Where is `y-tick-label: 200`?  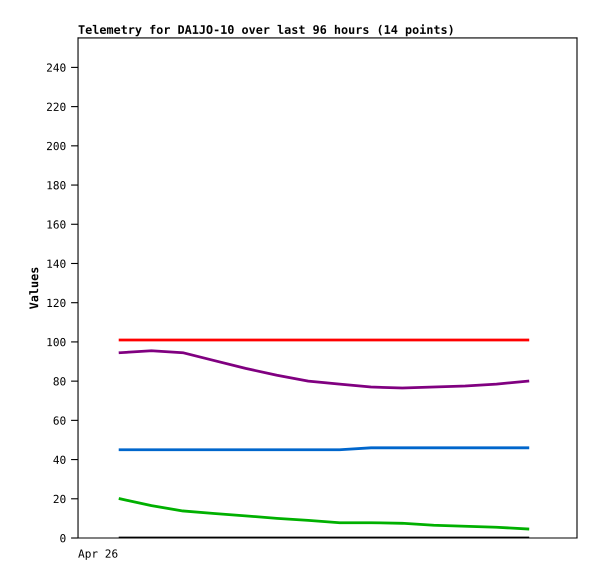
y-tick-label: 200 is located at coordinates (56, 146).